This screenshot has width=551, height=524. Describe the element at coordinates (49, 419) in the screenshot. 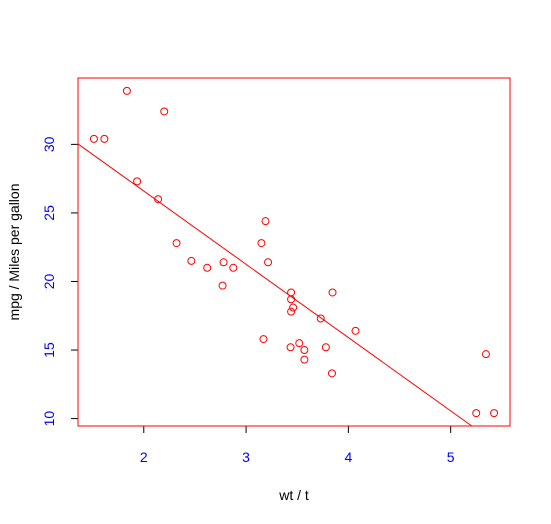

I see `y-tick-label: 10` at that location.